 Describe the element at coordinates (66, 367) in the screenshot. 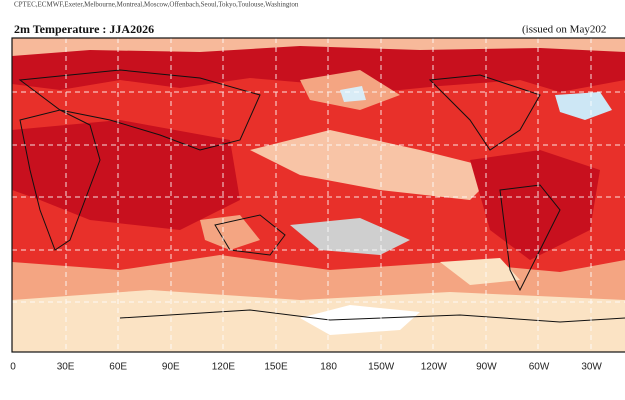

I see `lon-label: 30E` at that location.